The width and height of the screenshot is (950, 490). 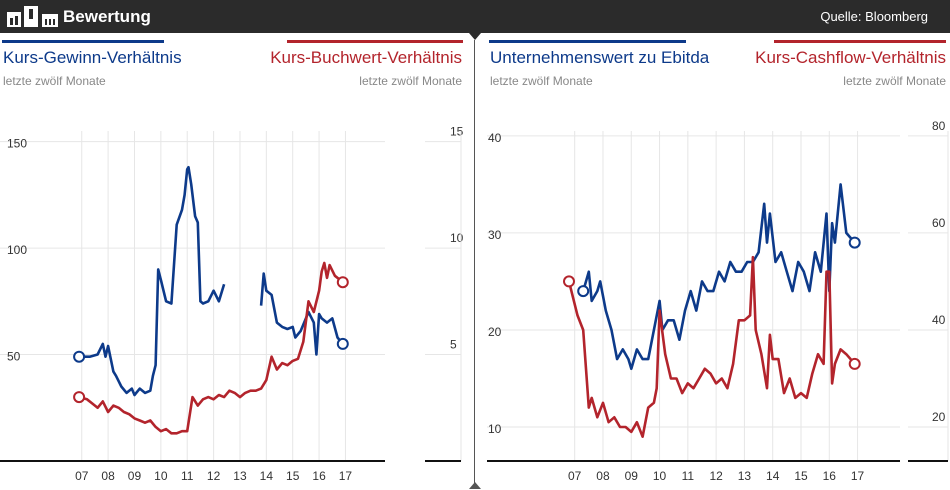 What do you see at coordinates (410, 81) in the screenshot?
I see `left-subtitle-red: letzte zwölf Monate` at bounding box center [410, 81].